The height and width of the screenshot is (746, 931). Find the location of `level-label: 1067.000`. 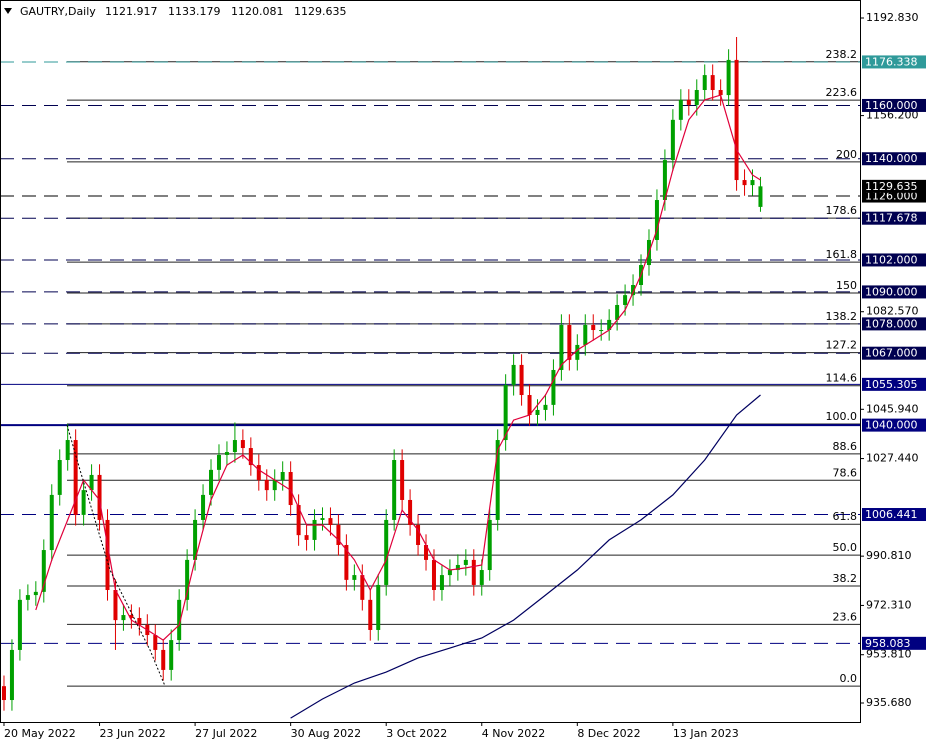

level-label: 1067.000 is located at coordinates (891, 353).